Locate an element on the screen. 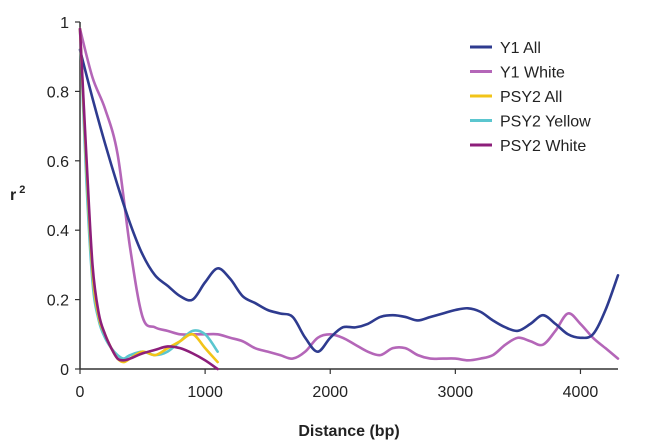  legend-label-psy2-white: PSY2 White is located at coordinates (543, 146).